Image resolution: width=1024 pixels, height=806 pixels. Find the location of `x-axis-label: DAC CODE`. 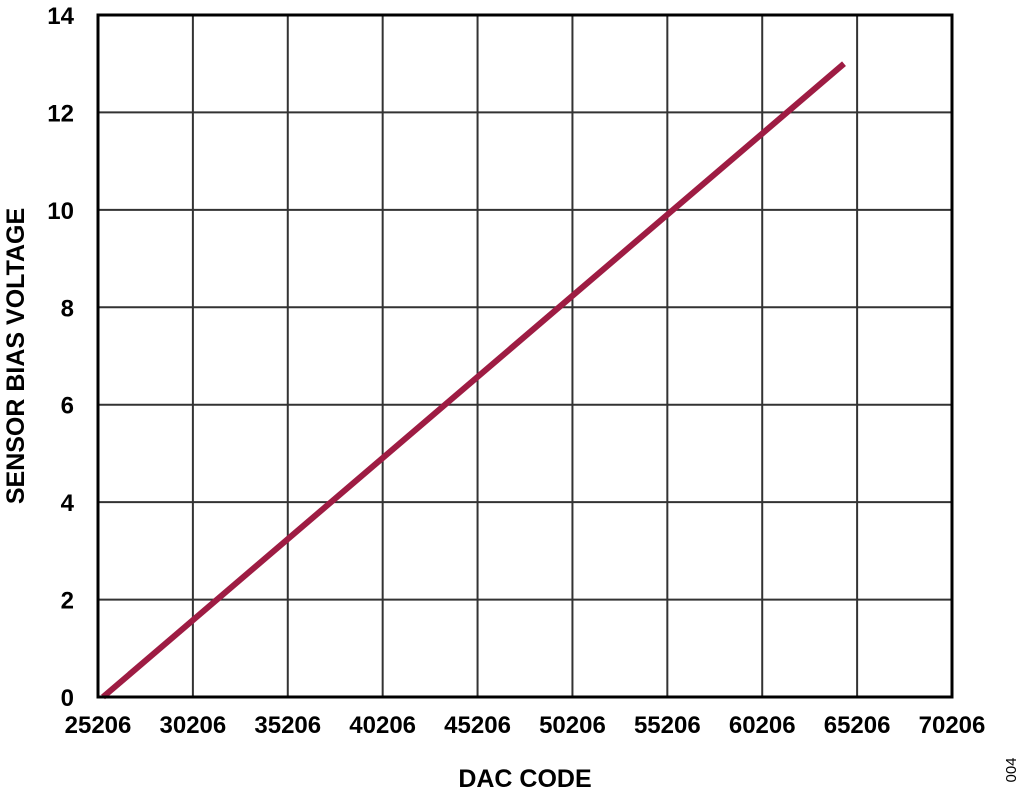

x-axis-label: DAC CODE is located at coordinates (524, 779).